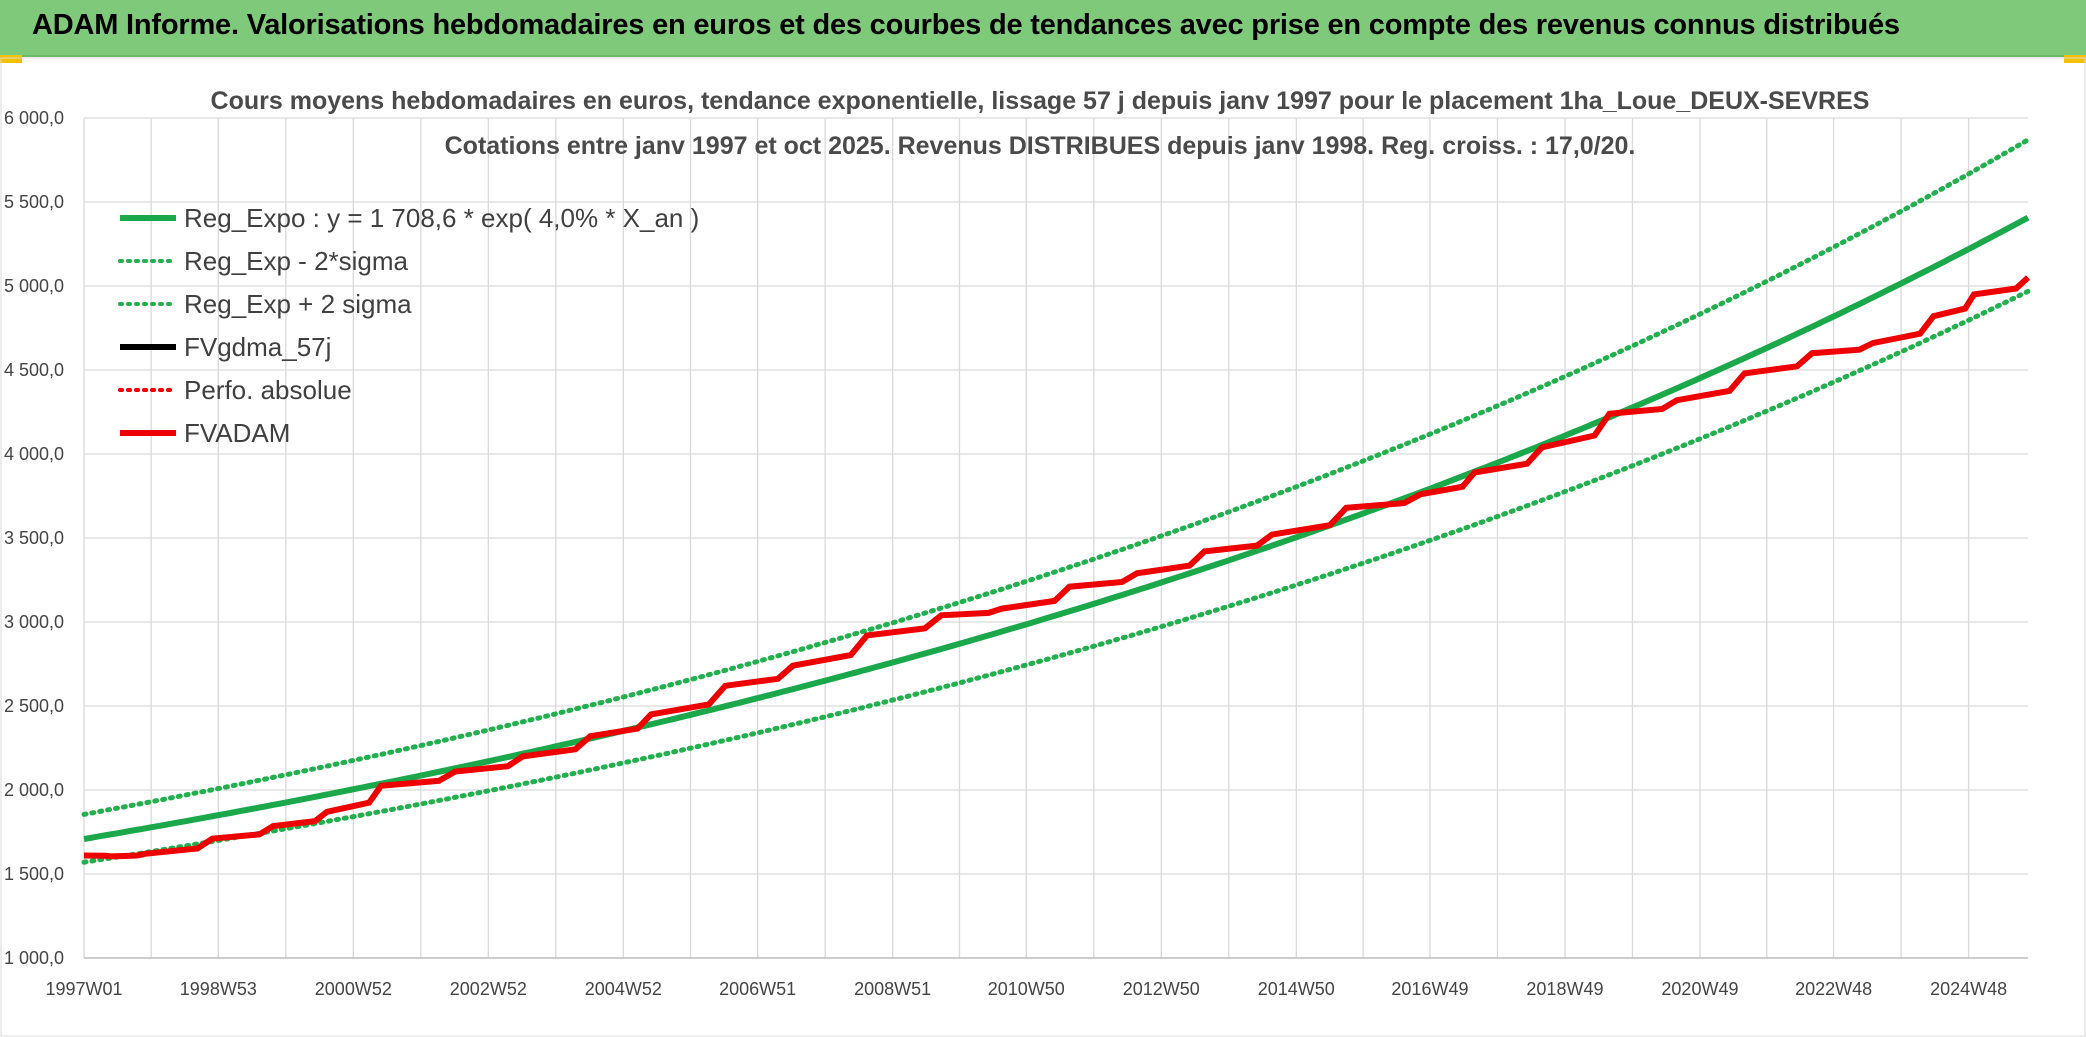  I want to click on legend-label: FVADAM, so click(237, 433).